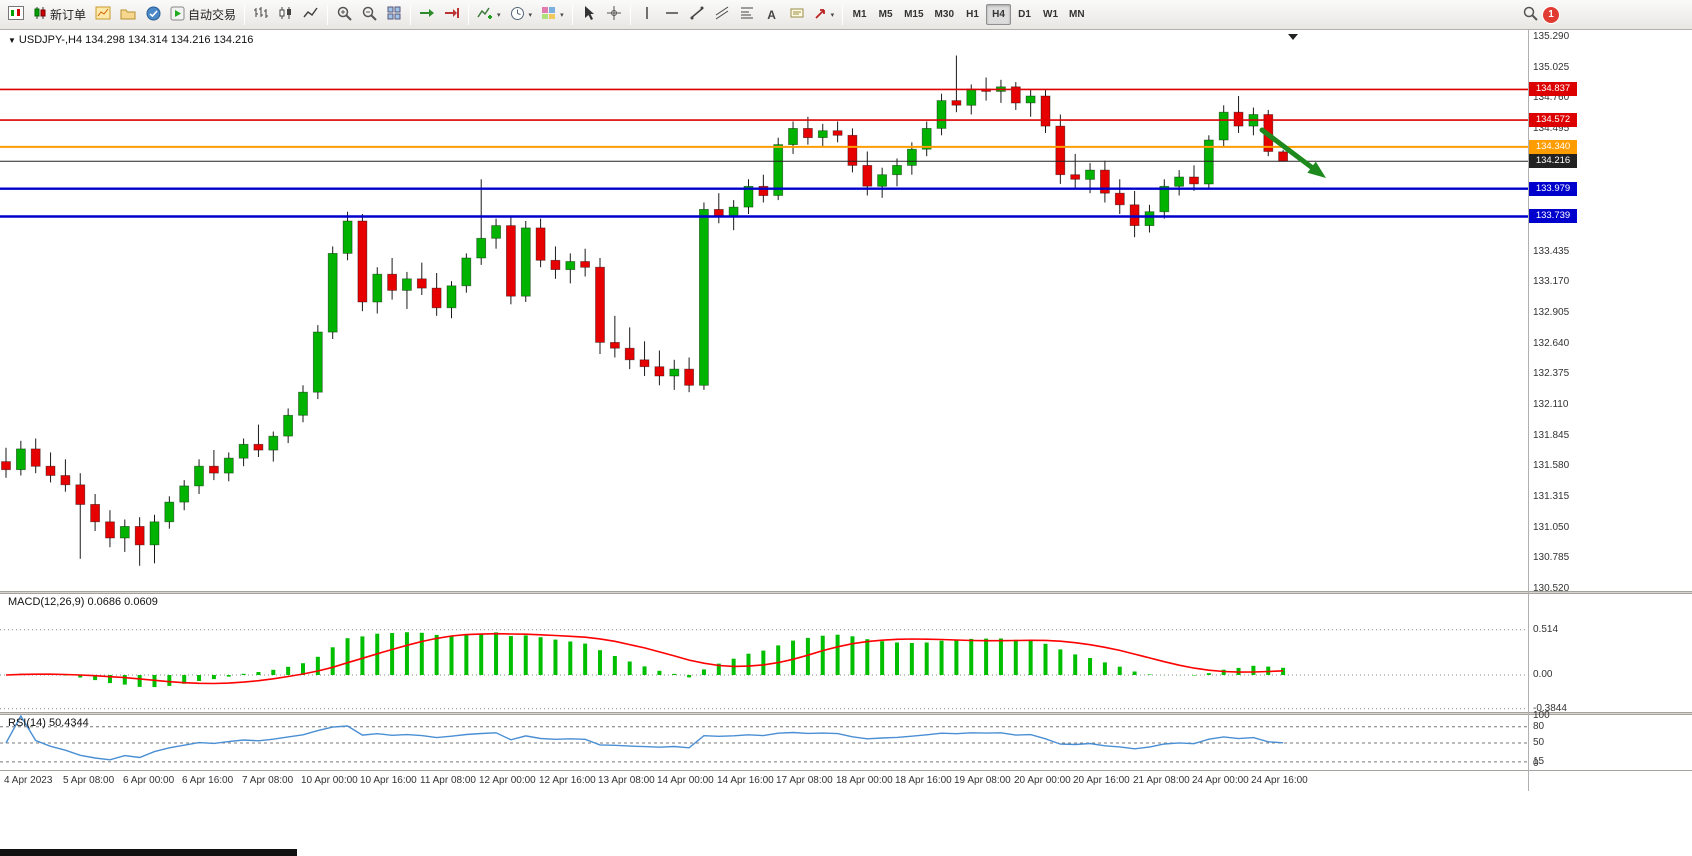 Image resolution: width=1692 pixels, height=856 pixels. I want to click on annotation-arrow, so click(1292, 152).